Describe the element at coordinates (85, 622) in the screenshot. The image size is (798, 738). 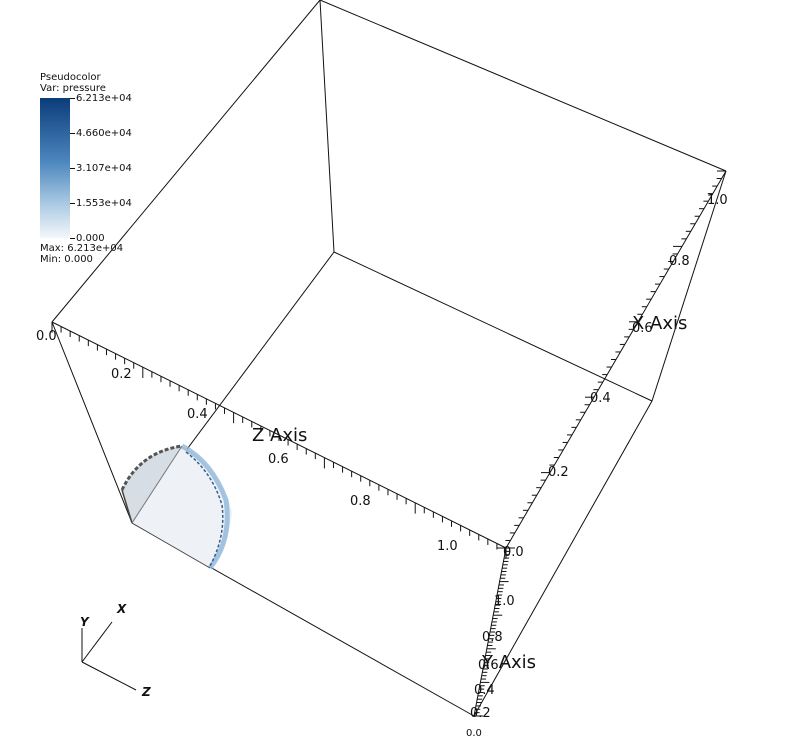
I see `triad-y-label: Y` at that location.